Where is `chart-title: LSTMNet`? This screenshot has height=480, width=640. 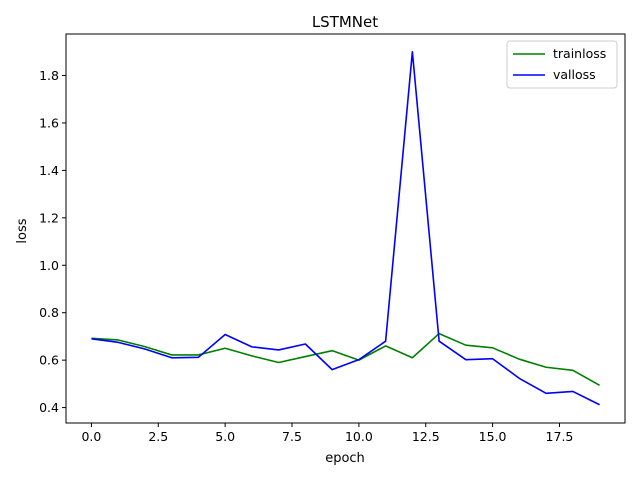
chart-title: LSTMNet is located at coordinates (345, 22).